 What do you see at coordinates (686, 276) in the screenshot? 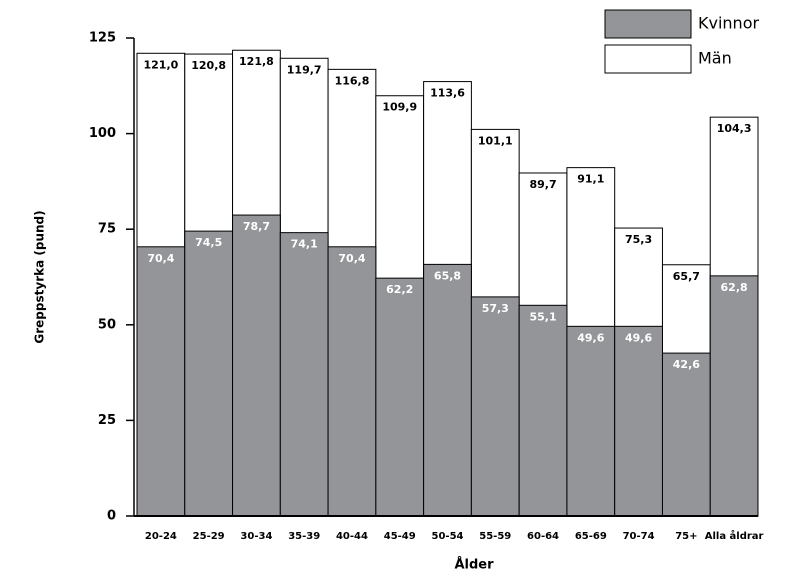
I see `value-label: 65,7` at bounding box center [686, 276].